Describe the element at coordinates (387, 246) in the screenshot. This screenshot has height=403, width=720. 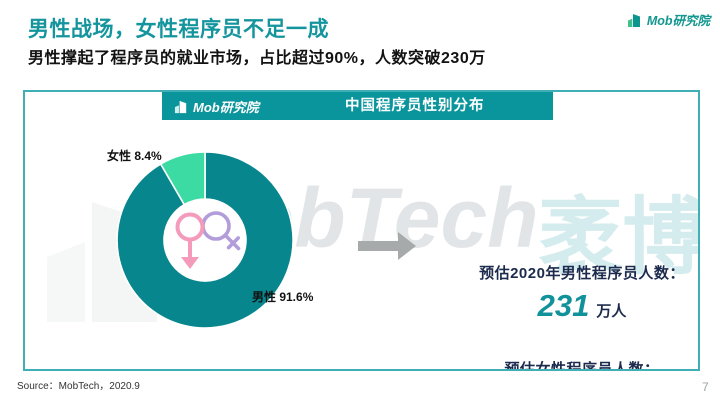
I see `arrow-right-icon` at that location.